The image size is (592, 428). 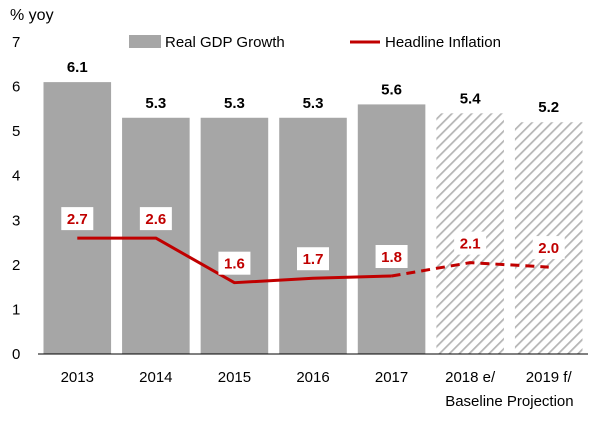 I want to click on inflation-value-label: 2.1, so click(x=470, y=243).